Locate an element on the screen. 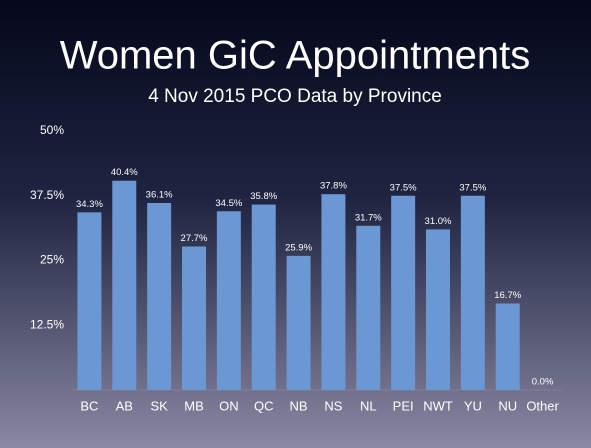 Image resolution: width=591 pixels, height=448 pixels. value-label: 35.8% is located at coordinates (263, 196).